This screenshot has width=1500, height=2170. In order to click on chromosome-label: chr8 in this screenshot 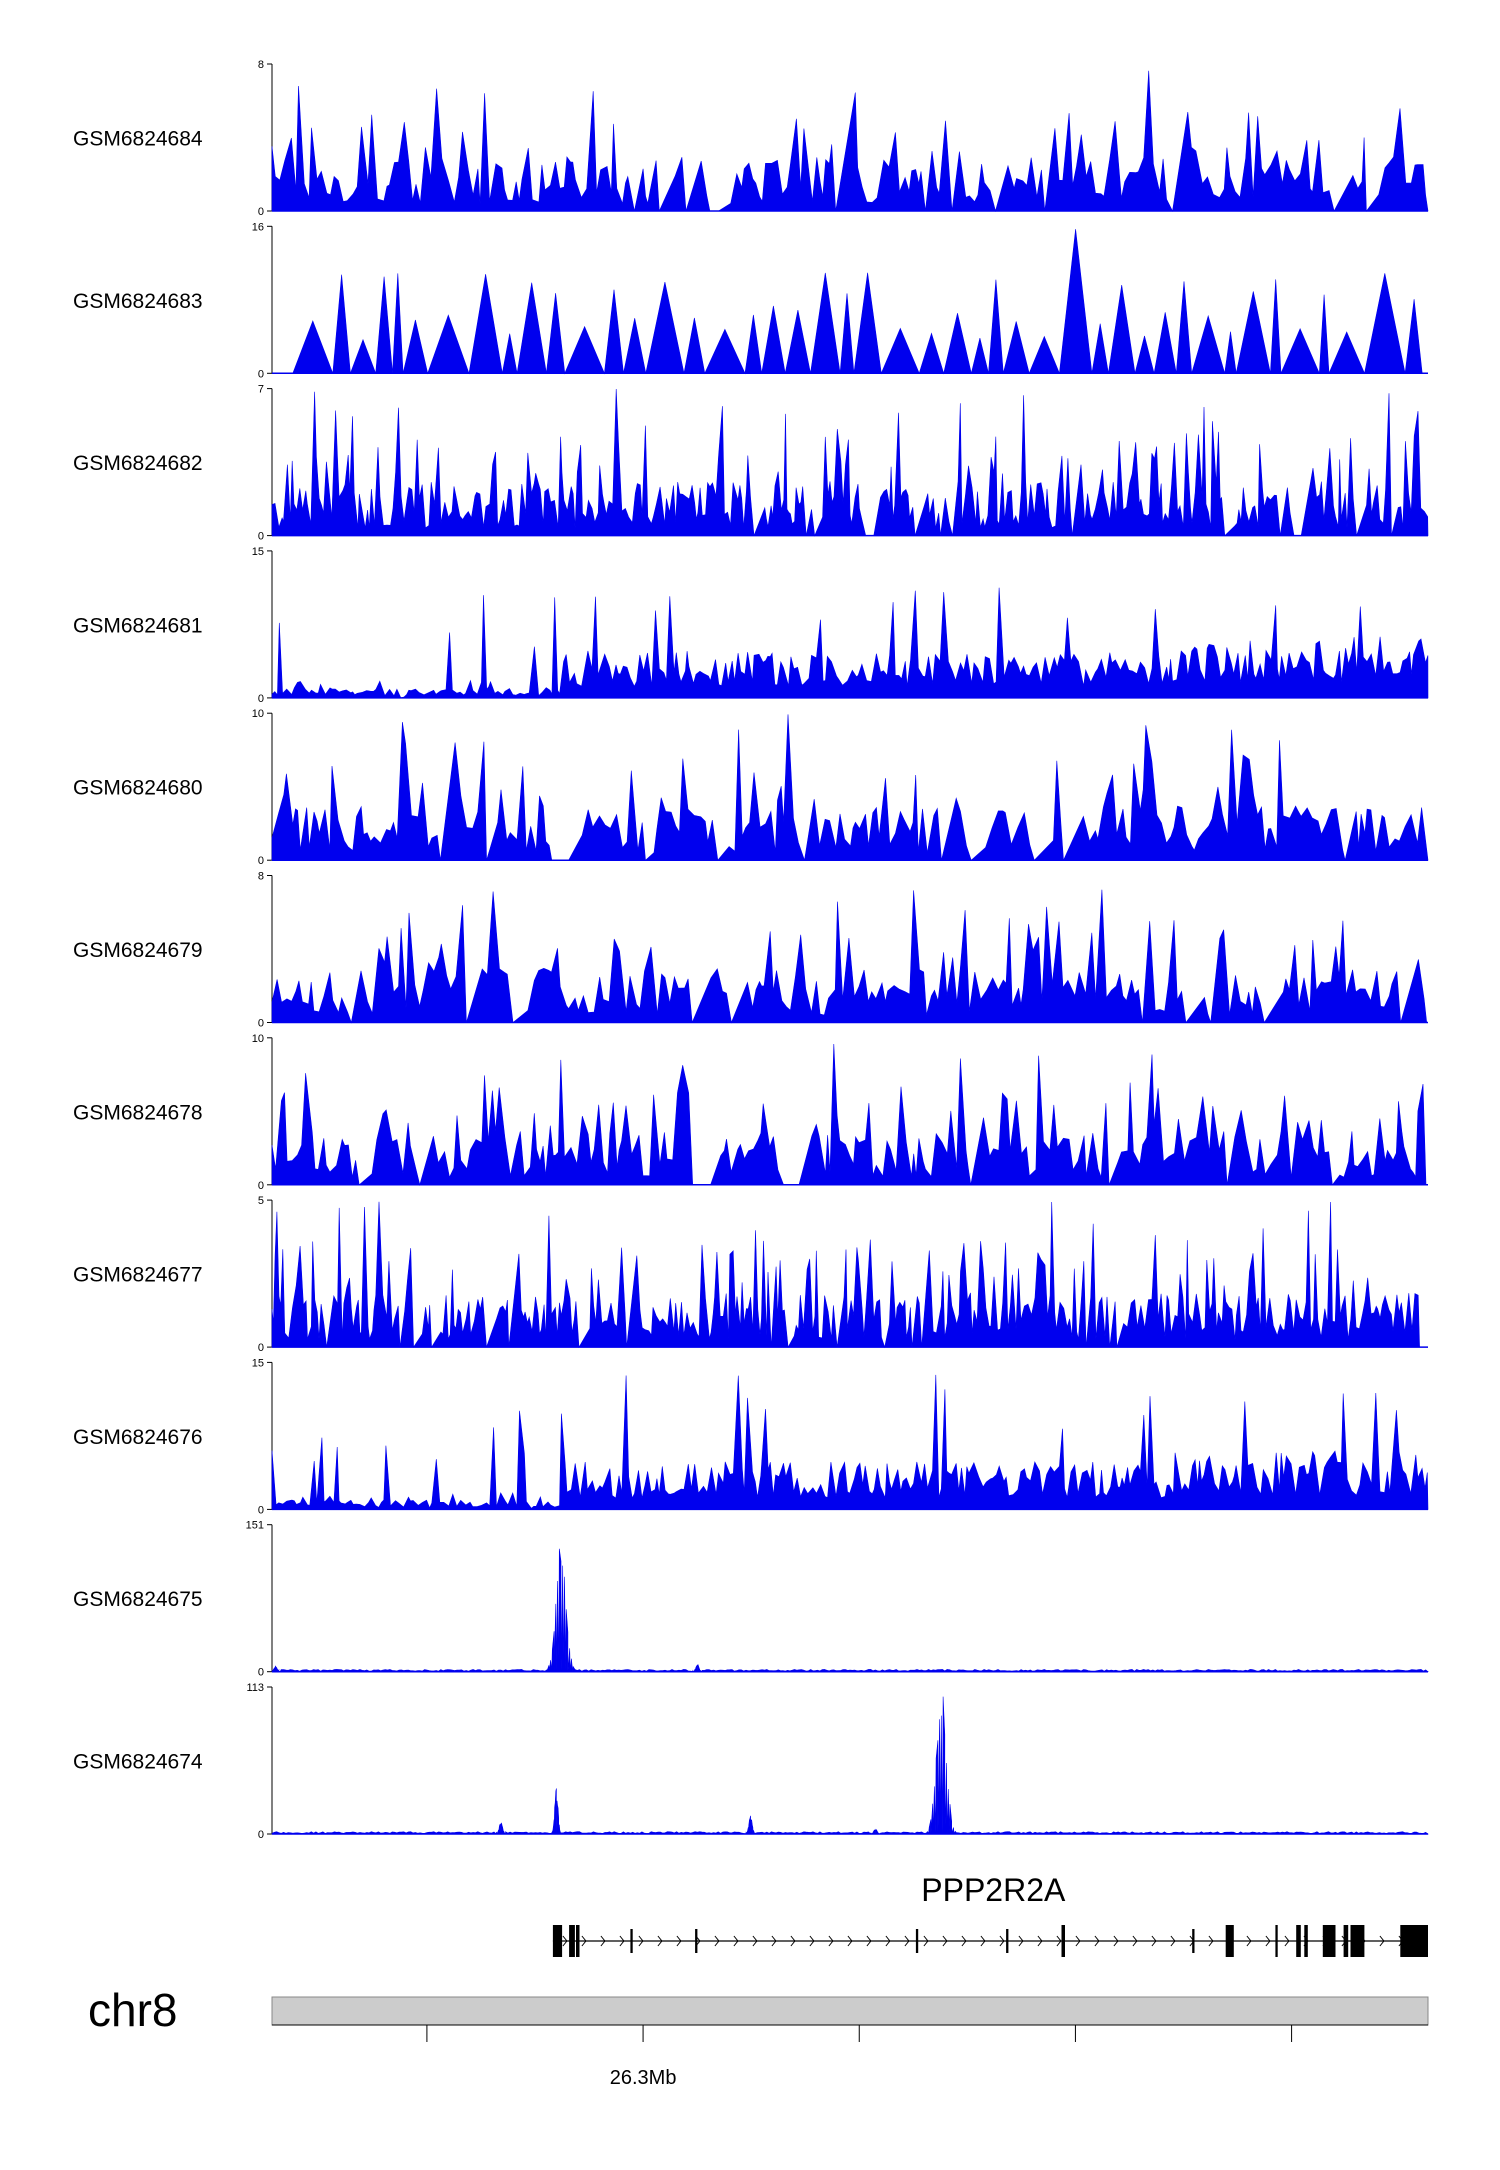, I will do `click(132, 2010)`.